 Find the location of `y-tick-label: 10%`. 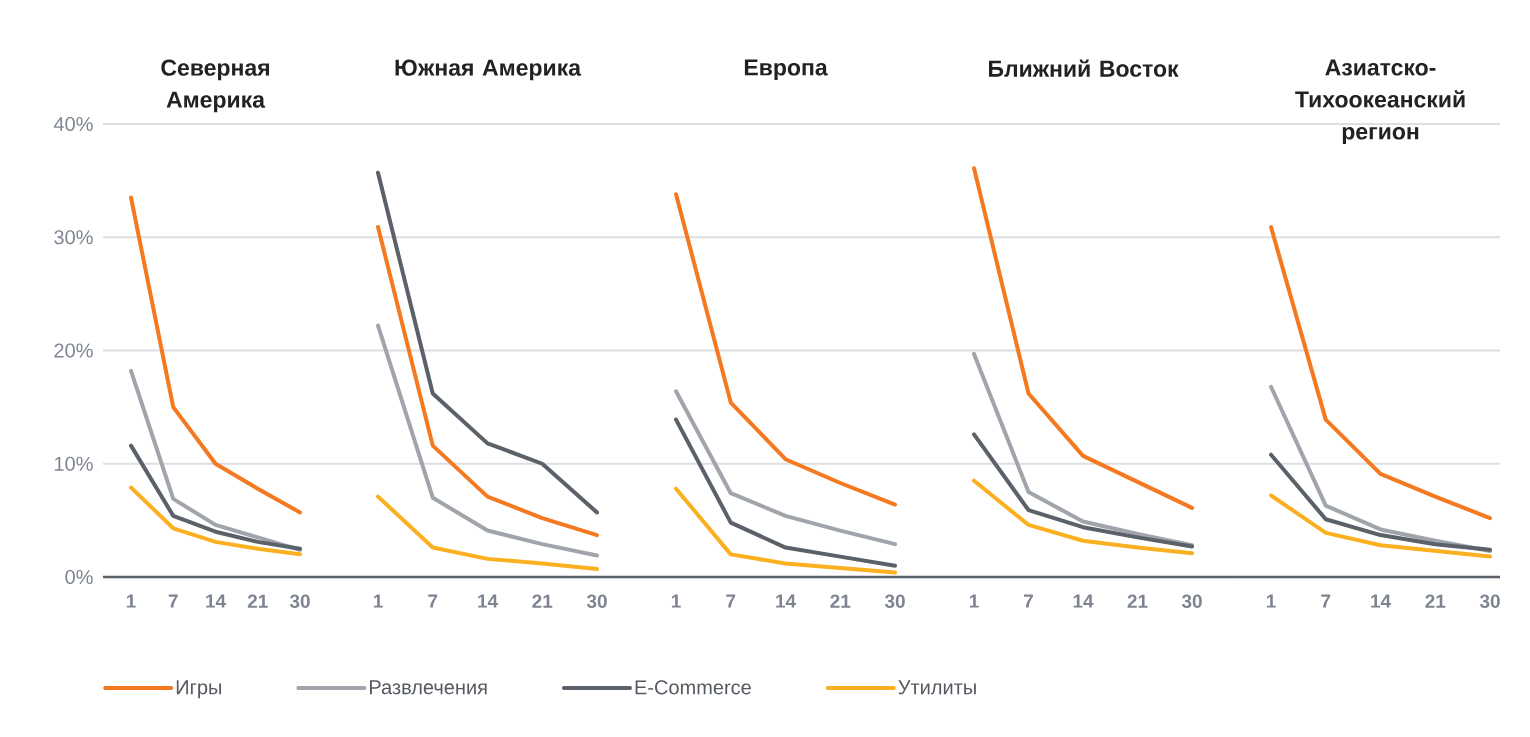

y-tick-label: 10% is located at coordinates (73, 463).